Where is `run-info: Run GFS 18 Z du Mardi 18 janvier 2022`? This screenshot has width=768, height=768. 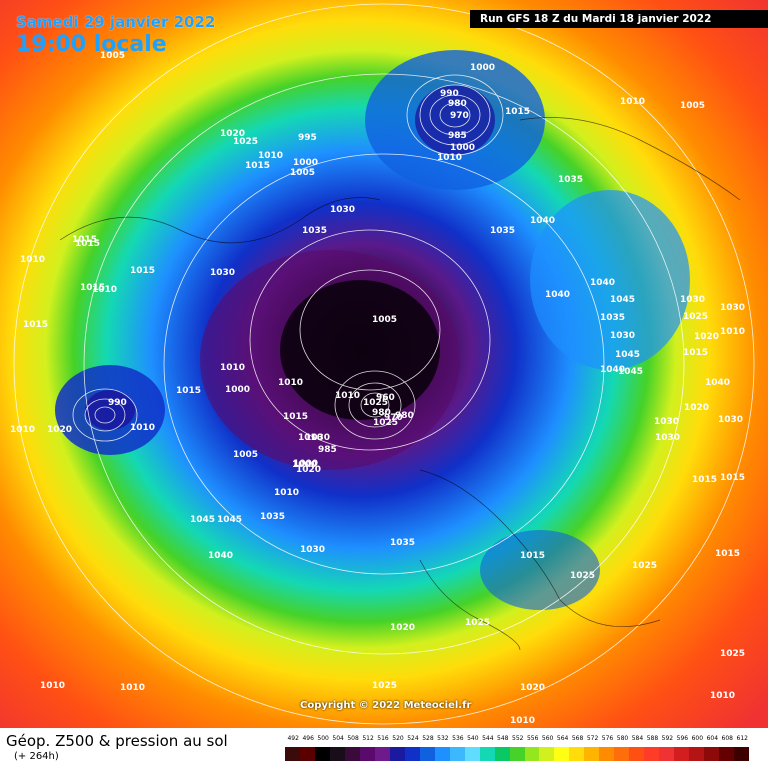
run-info: Run GFS 18 Z du Mardi 18 janvier 2022 is located at coordinates (619, 19).